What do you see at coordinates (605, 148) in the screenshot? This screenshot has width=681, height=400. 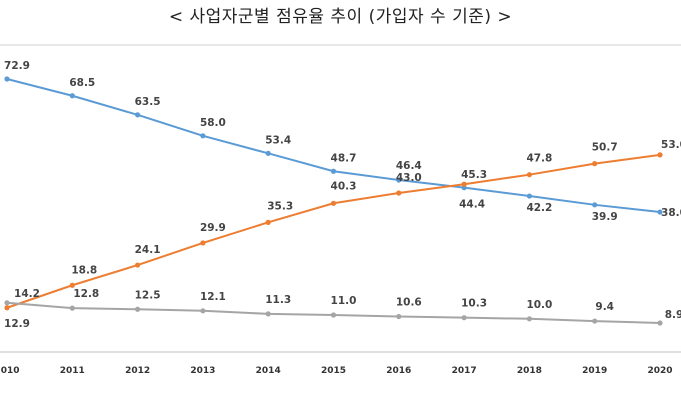 I see `series-2-data-label: 50.7` at bounding box center [605, 148].